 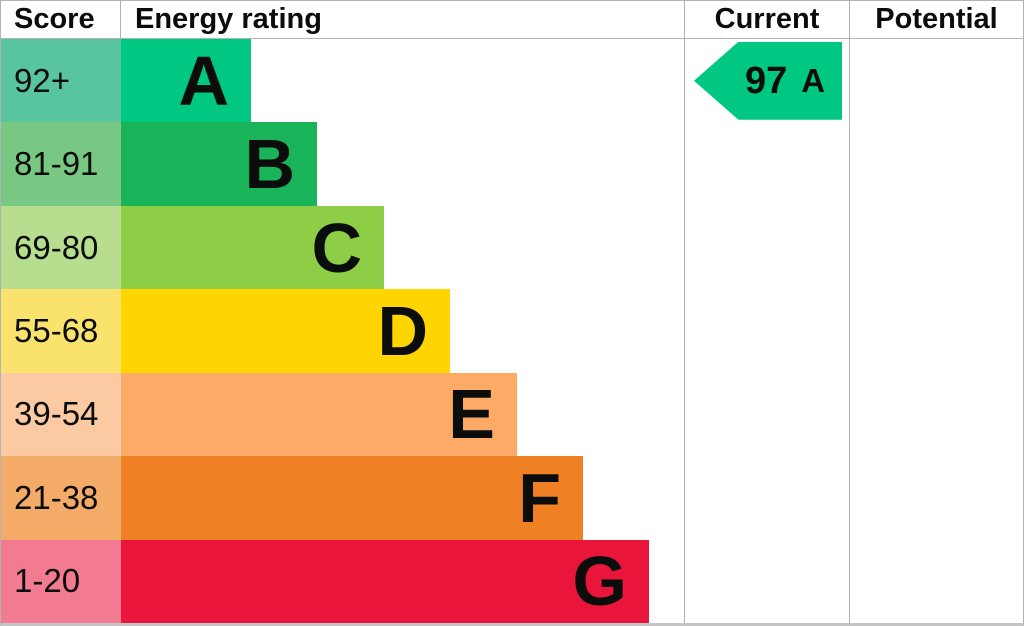 I want to click on score-cell: 92+, so click(x=61, y=81).